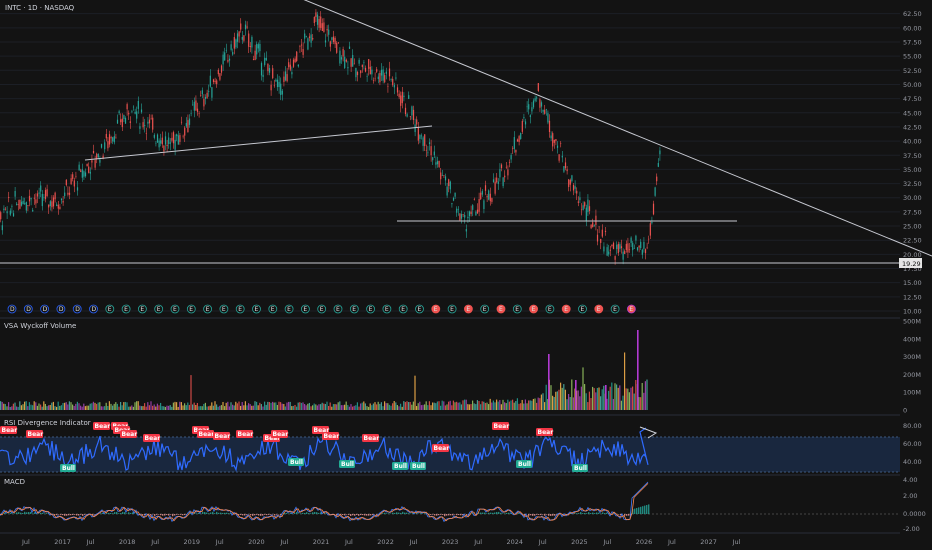  I want to click on bear-marker-label: Bear, so click(103, 426).